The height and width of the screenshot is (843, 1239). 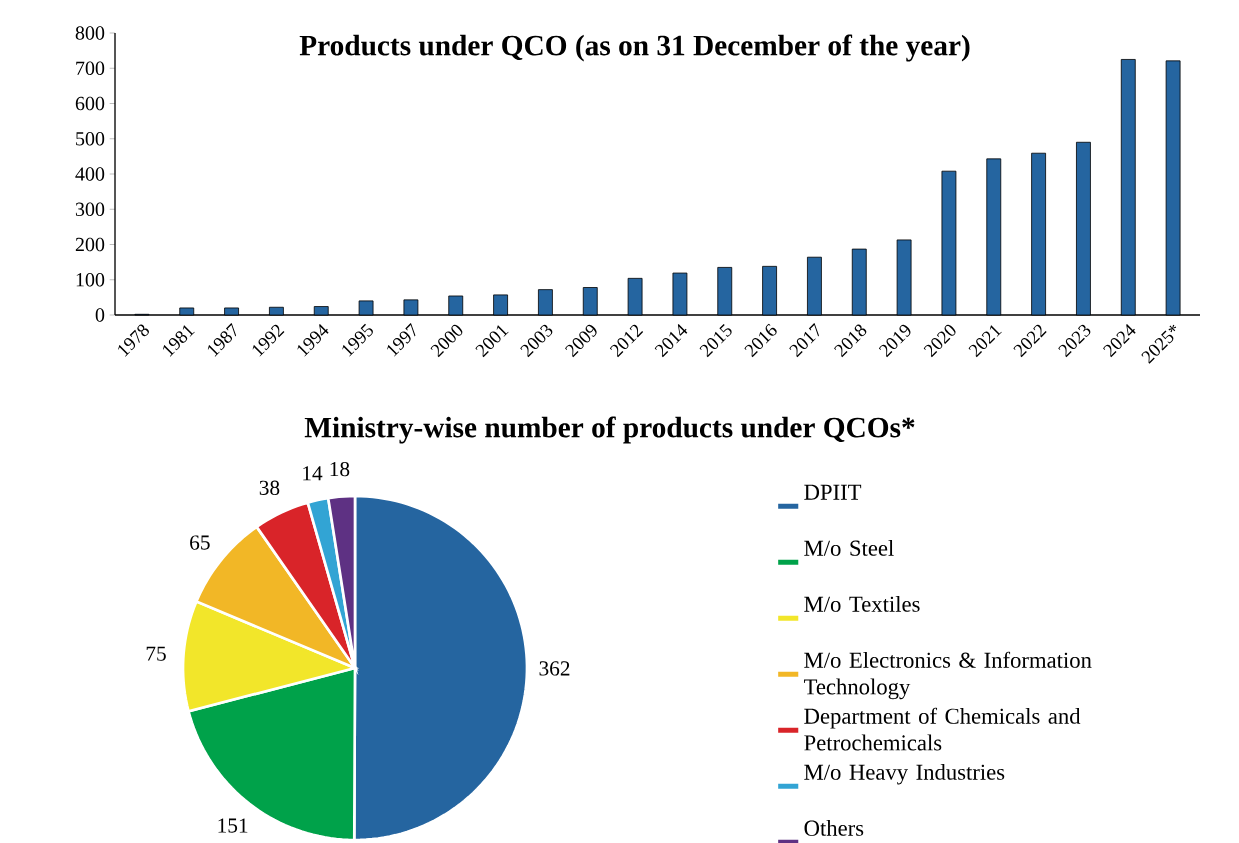 What do you see at coordinates (90, 174) in the screenshot?
I see `y-tick-label: 400` at bounding box center [90, 174].